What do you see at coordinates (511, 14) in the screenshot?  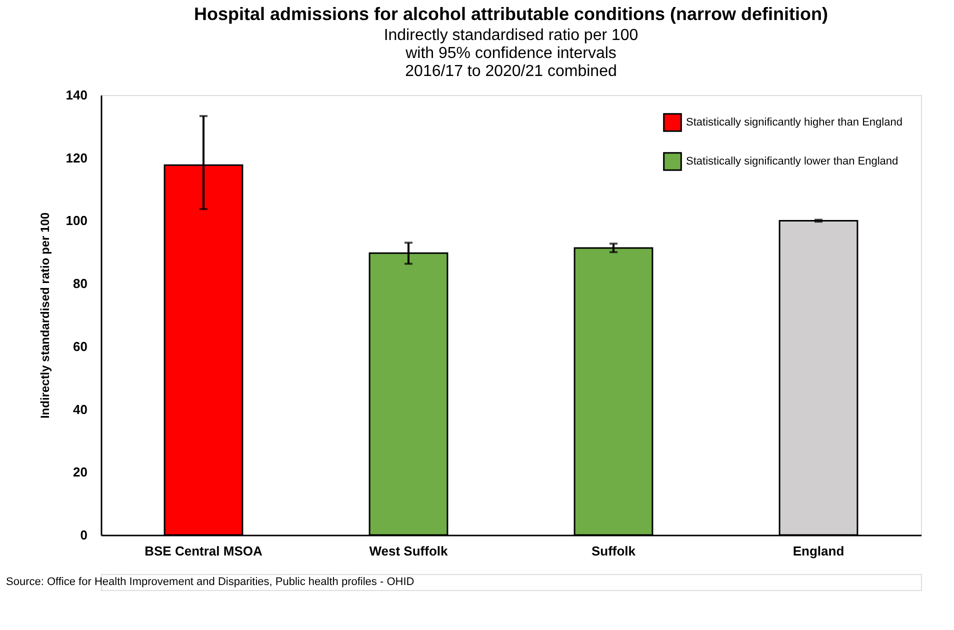 I see `chart-title: Hospital admissions for alcohol attributable conditions (narrow definition)` at bounding box center [511, 14].